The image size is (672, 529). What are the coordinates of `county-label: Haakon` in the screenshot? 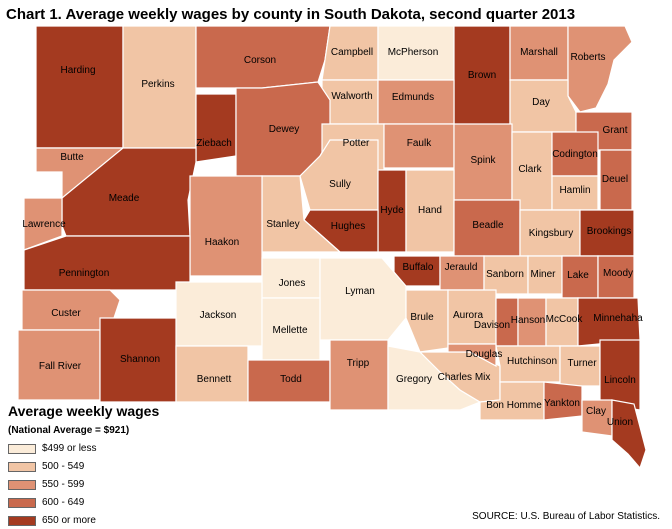 It's located at (222, 242).